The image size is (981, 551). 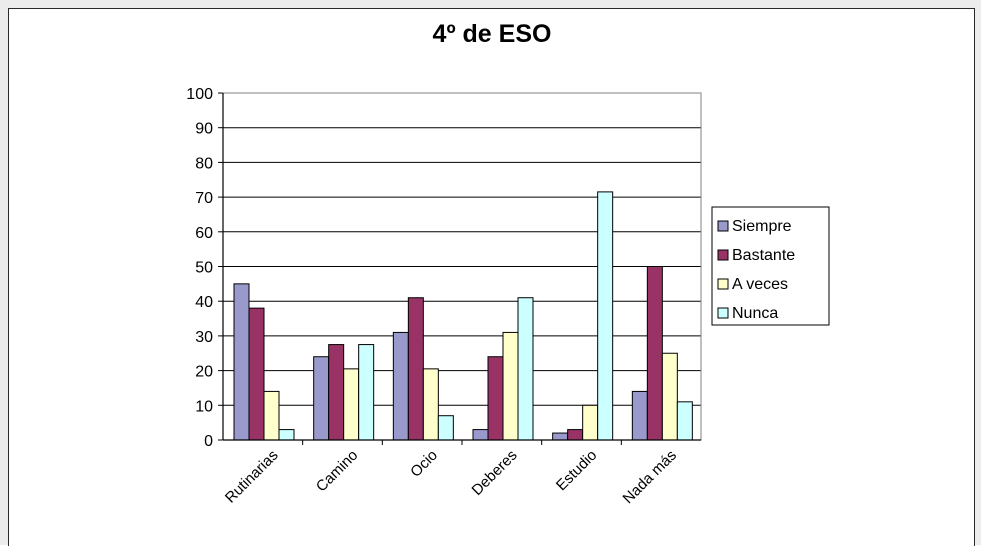 I want to click on category-label: Rutinarias, so click(x=252, y=477).